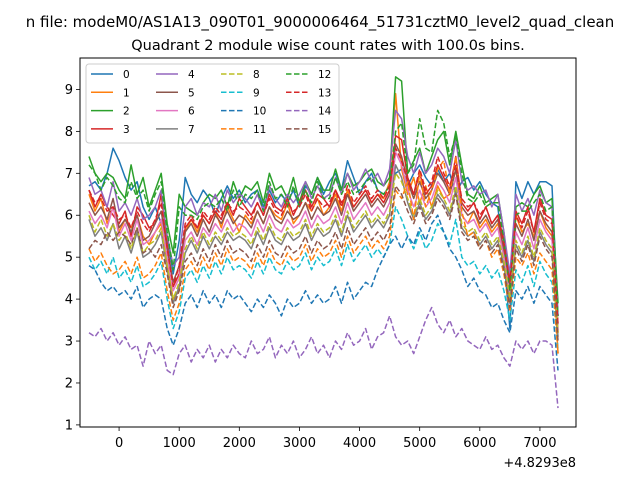  Describe the element at coordinates (179, 443) in the screenshot. I see `x-tick-label: 1000` at that location.